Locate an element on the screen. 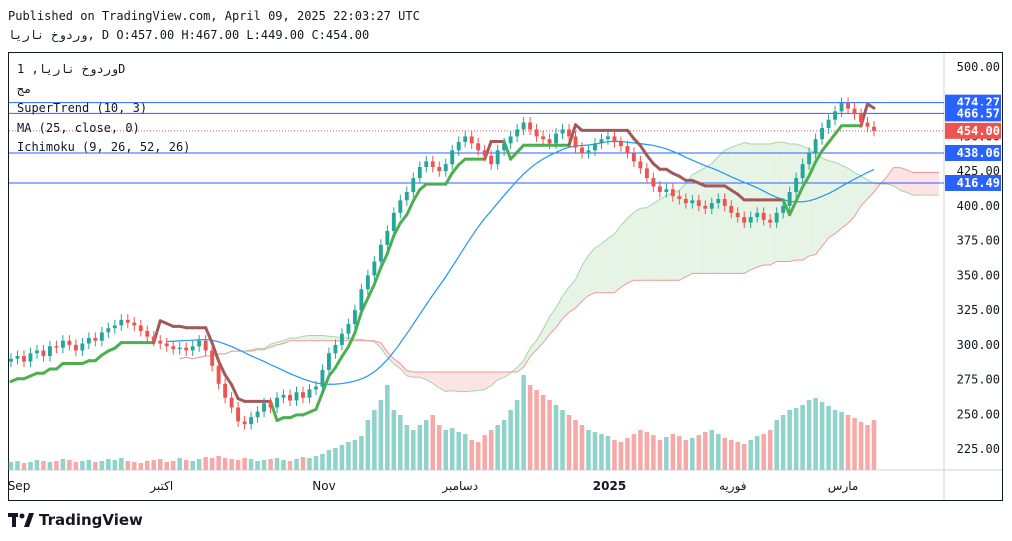  legend-ma: MA (25, close, 0) is located at coordinates (78, 127).